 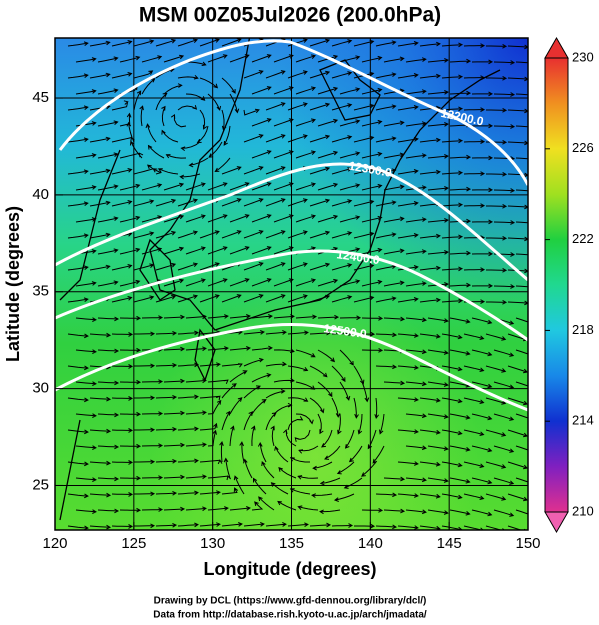 I want to click on colorbar-tick-label: 226, so click(x=583, y=147).